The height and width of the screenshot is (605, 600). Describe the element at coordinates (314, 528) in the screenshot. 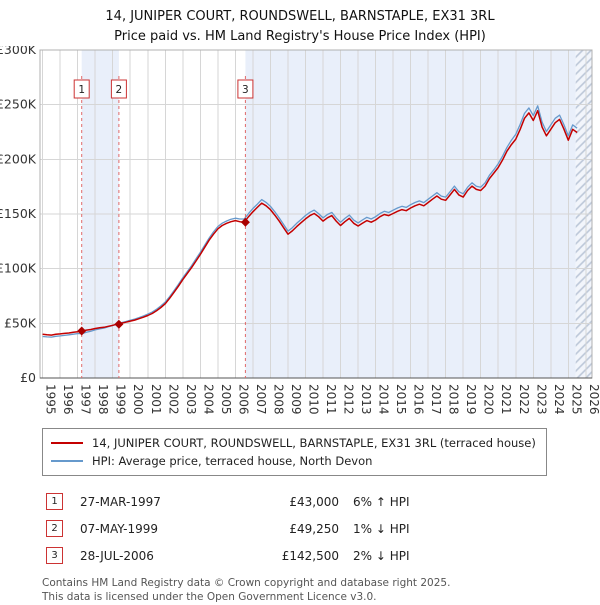

I see `sale-price: £49,250` at that location.